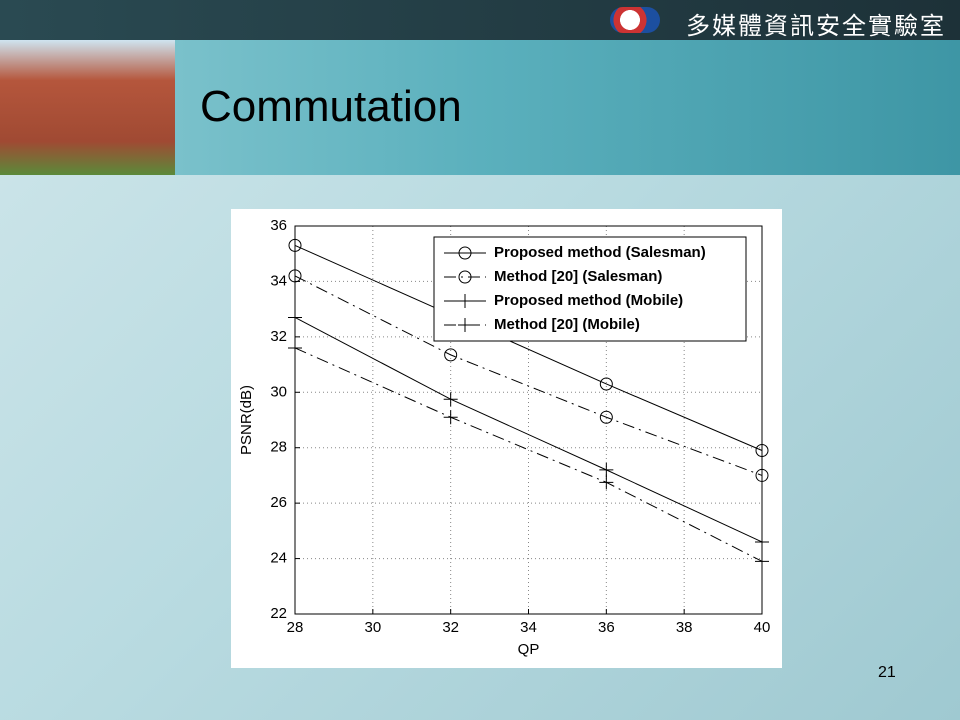 The height and width of the screenshot is (720, 960). What do you see at coordinates (590, 289) in the screenshot?
I see `legend-box` at bounding box center [590, 289].